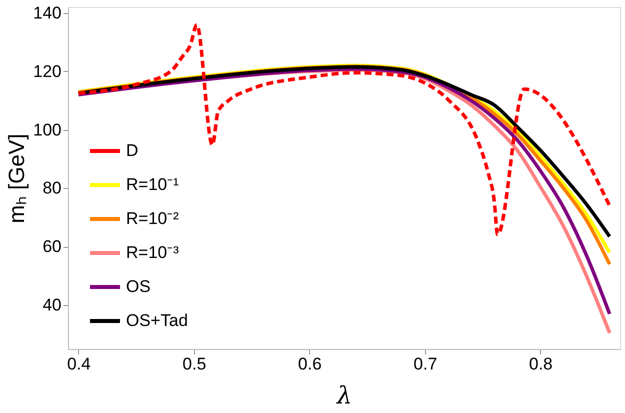 This screenshot has height=413, width=625. What do you see at coordinates (541, 364) in the screenshot?
I see `x-tick-label: 0.8` at bounding box center [541, 364].